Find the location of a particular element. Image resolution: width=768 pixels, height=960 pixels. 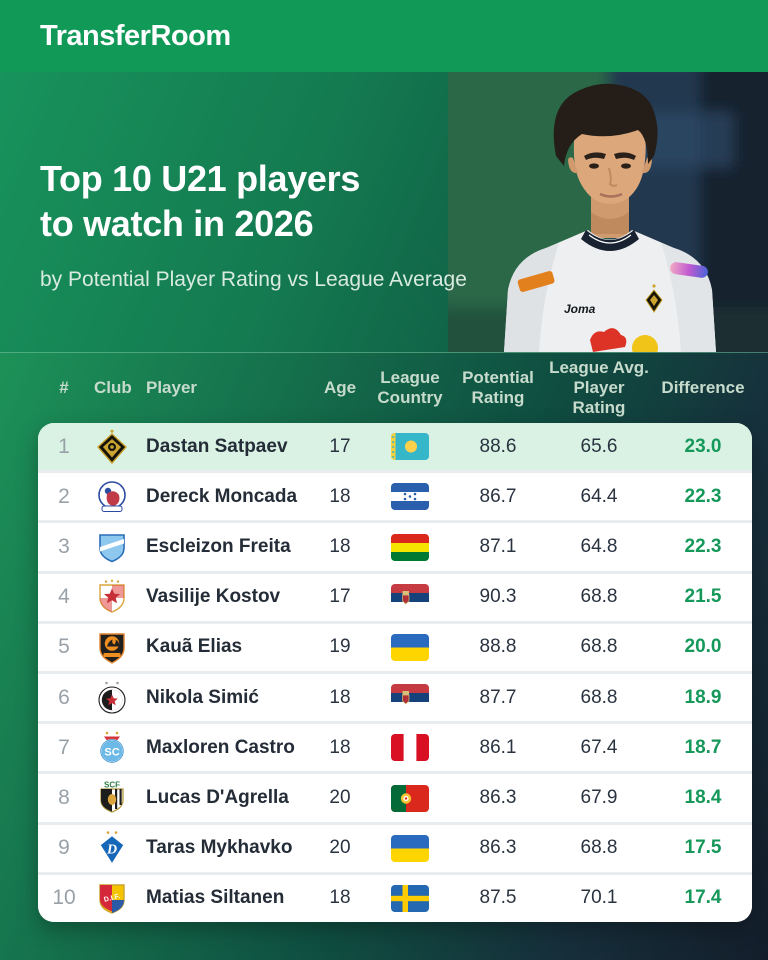

player-photo-illustration: Joma is located at coordinates (608, 212).